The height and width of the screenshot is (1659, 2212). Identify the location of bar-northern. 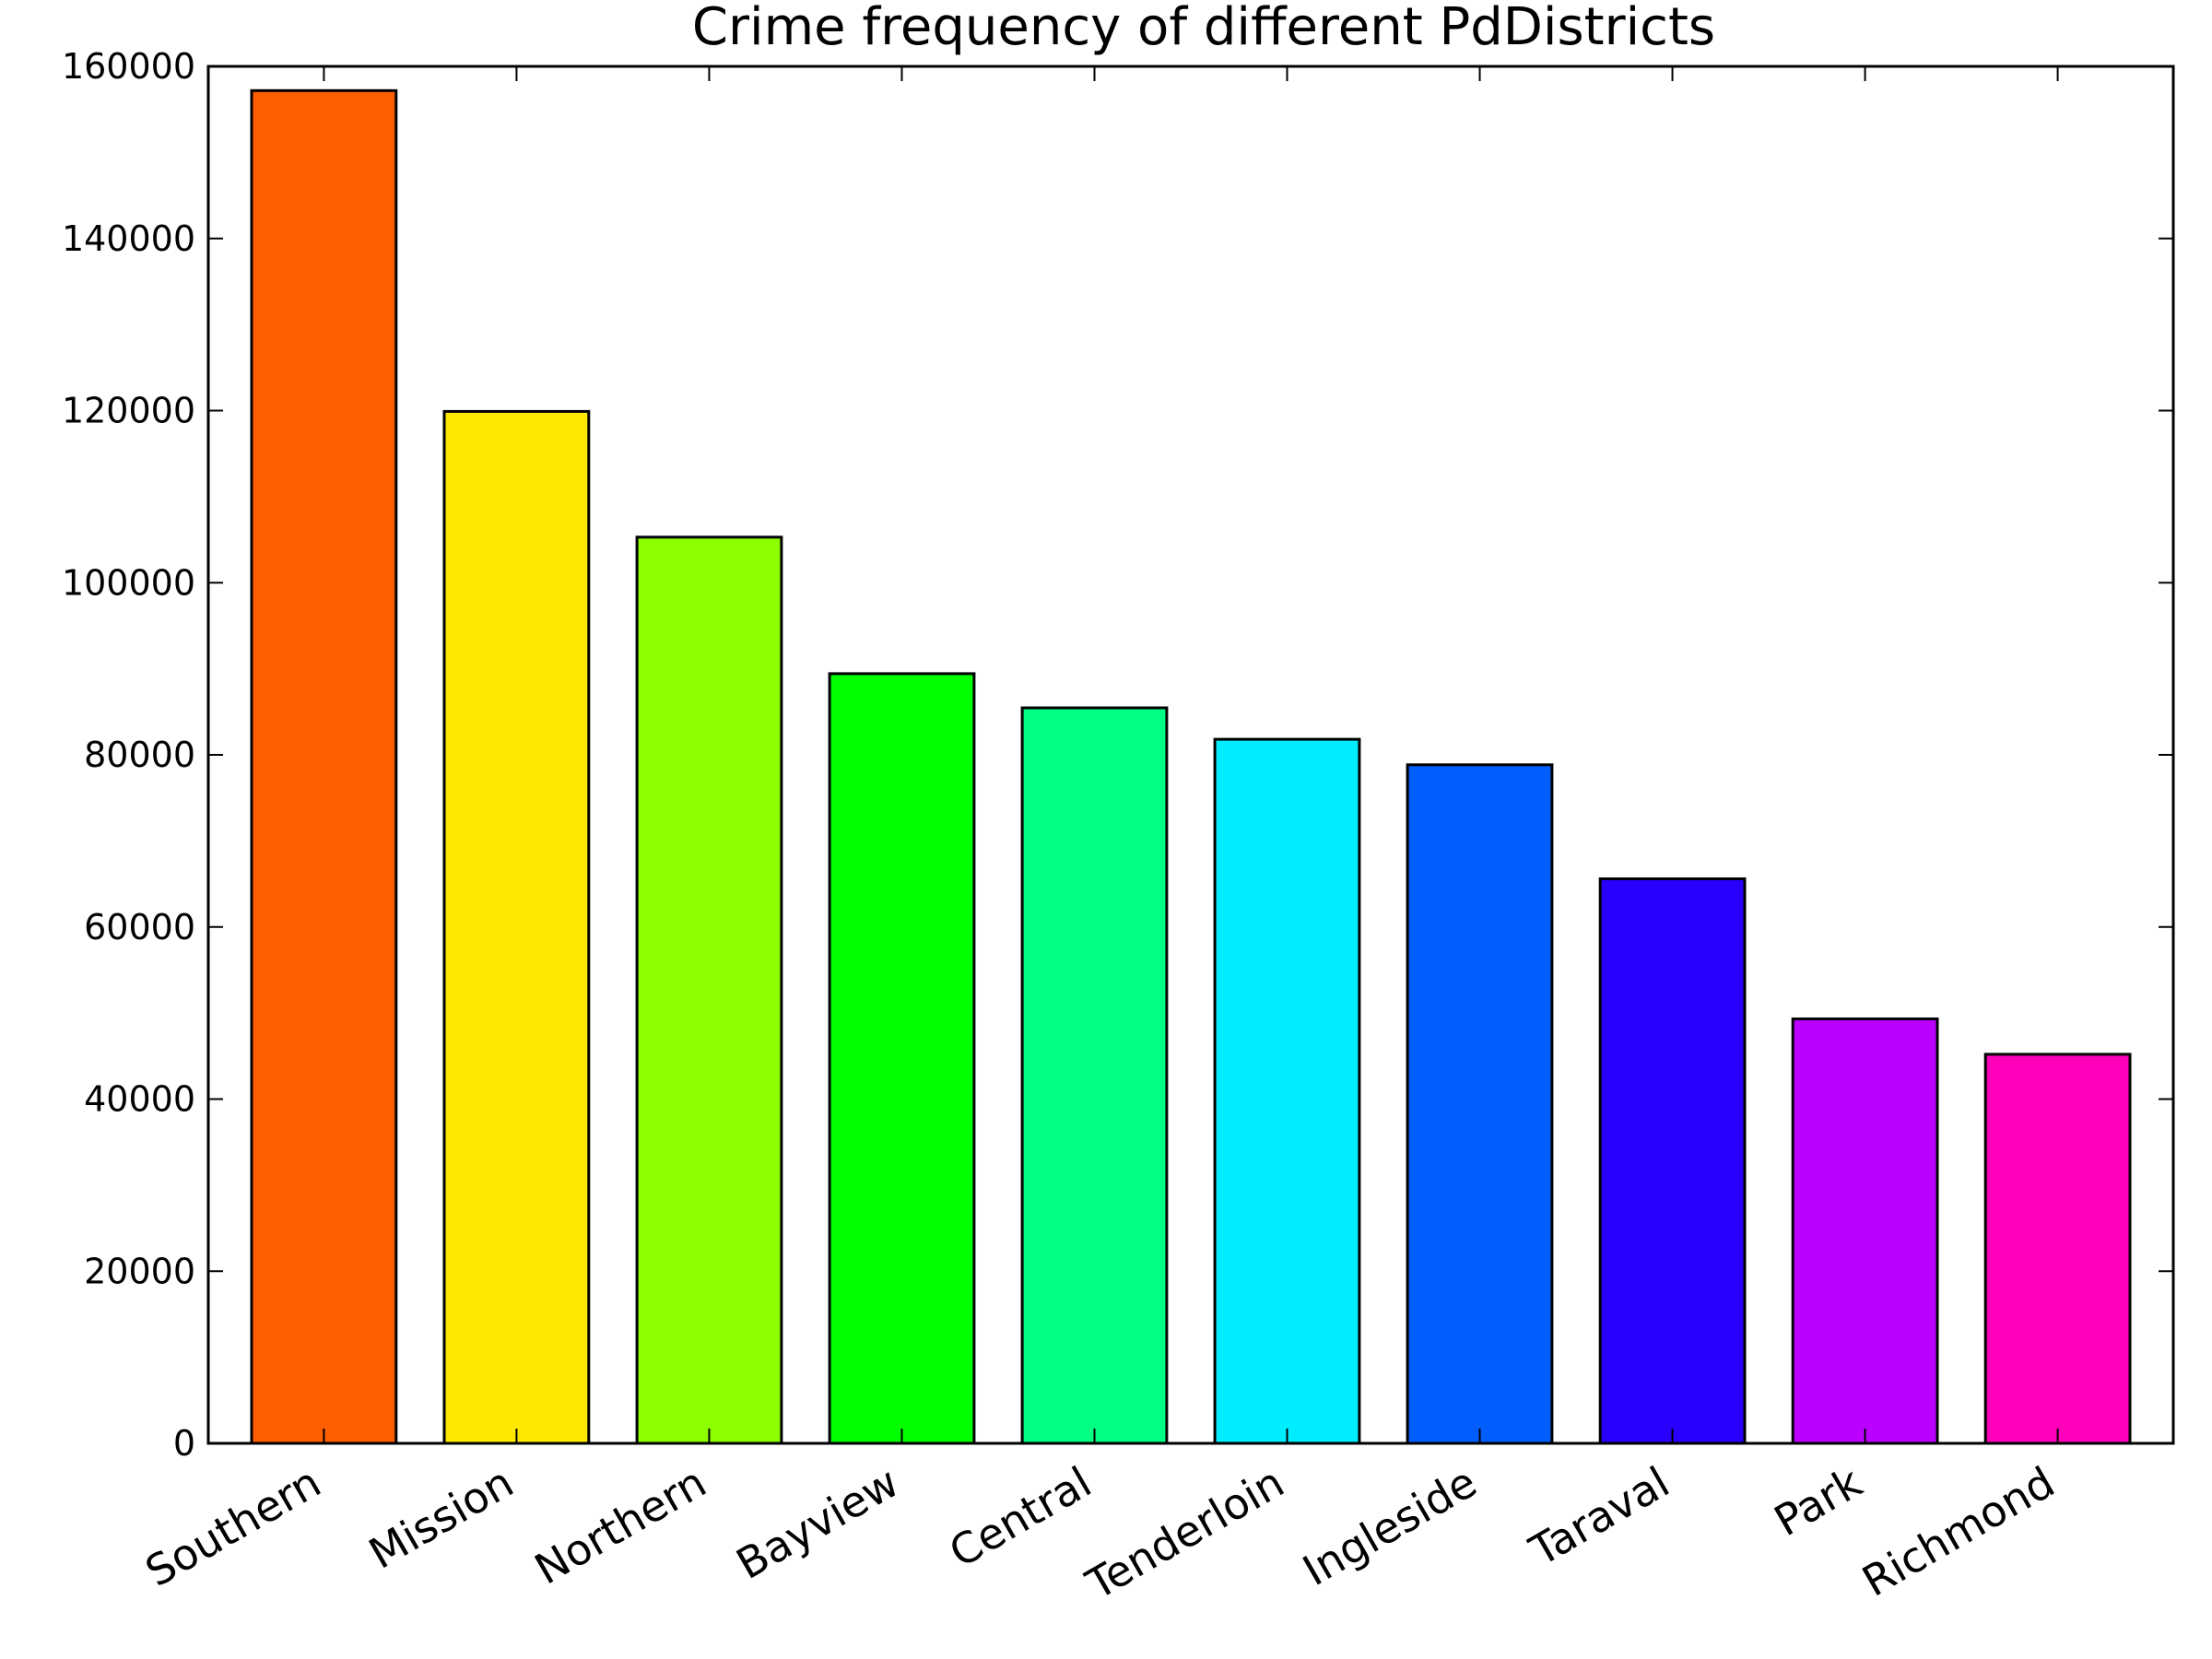
(709, 990).